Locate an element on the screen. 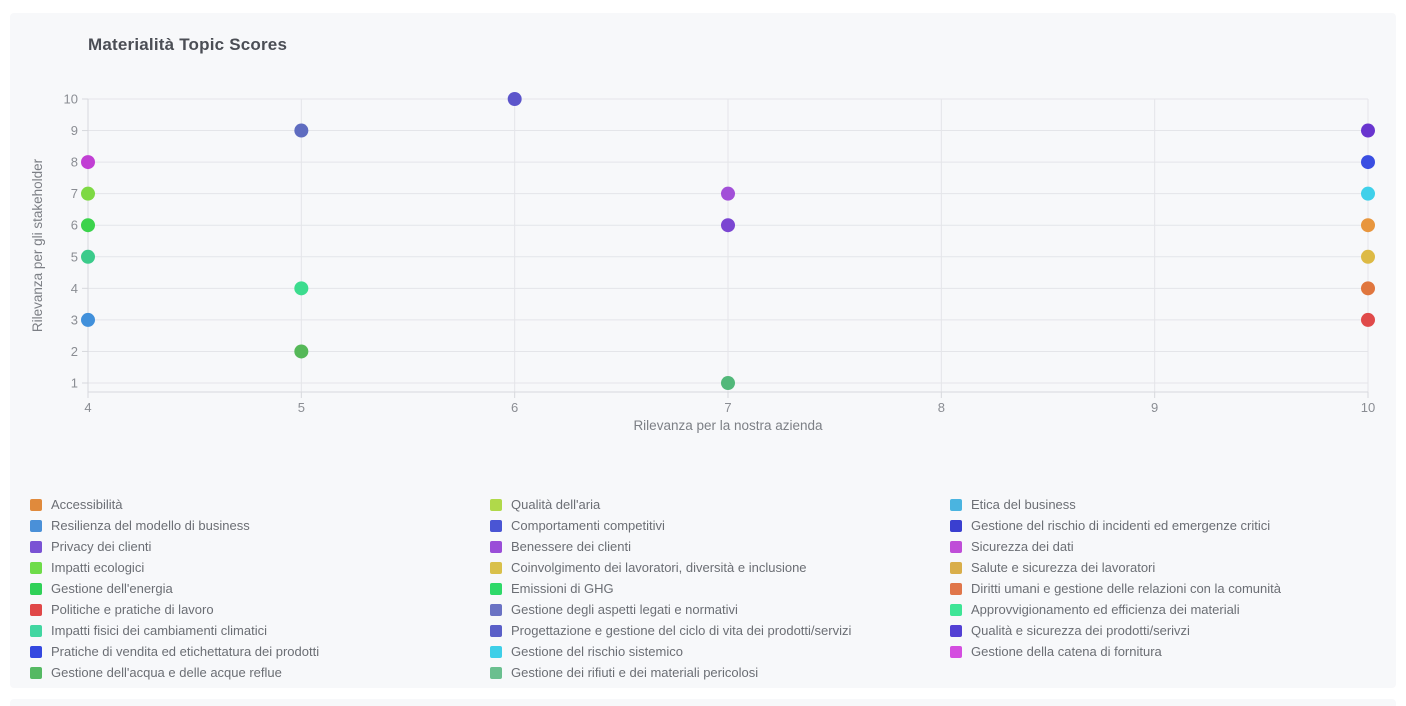 This screenshot has height=706, width=1406. data-point-x10-y8 is located at coordinates (1368, 162).